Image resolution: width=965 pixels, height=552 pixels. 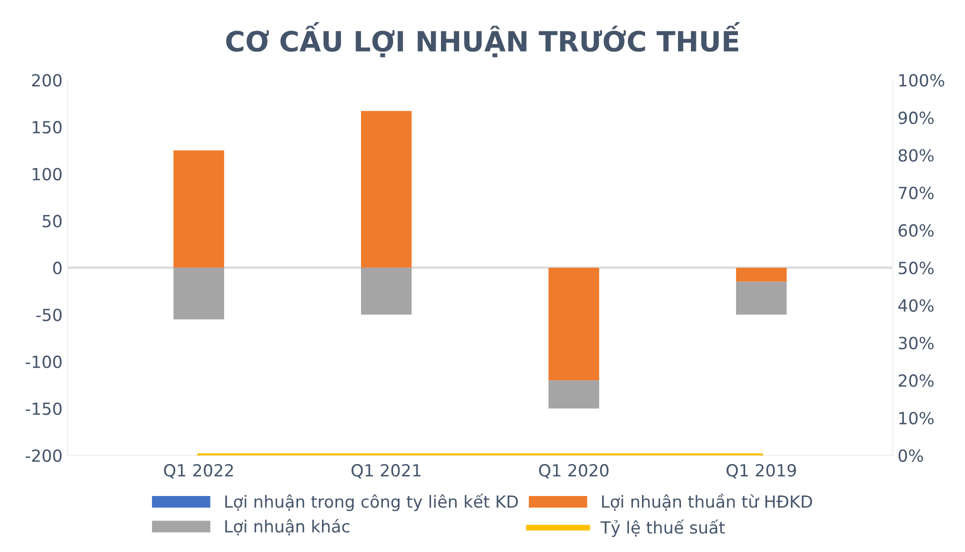 What do you see at coordinates (911, 455) in the screenshot?
I see `y2-tick-label: 0%` at bounding box center [911, 455].